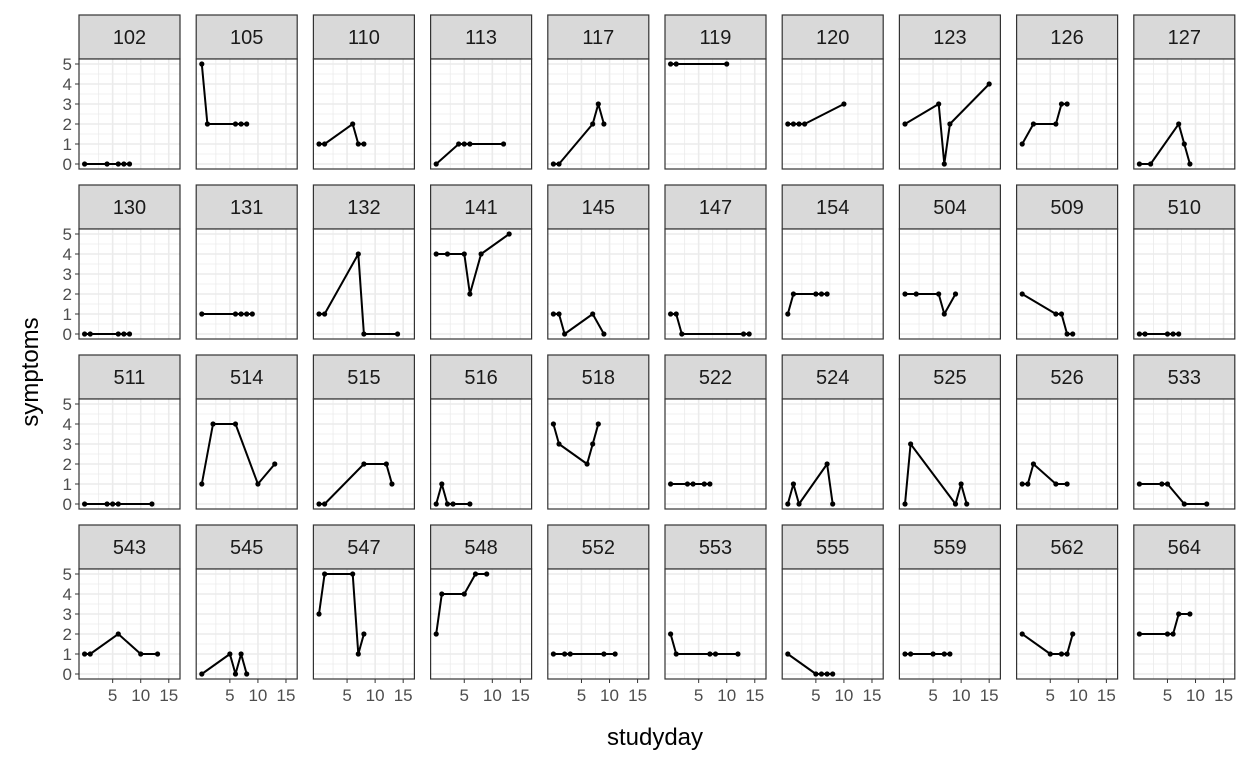 The width and height of the screenshot is (1248, 768). I want to click on facet-label: 110, so click(364, 38).